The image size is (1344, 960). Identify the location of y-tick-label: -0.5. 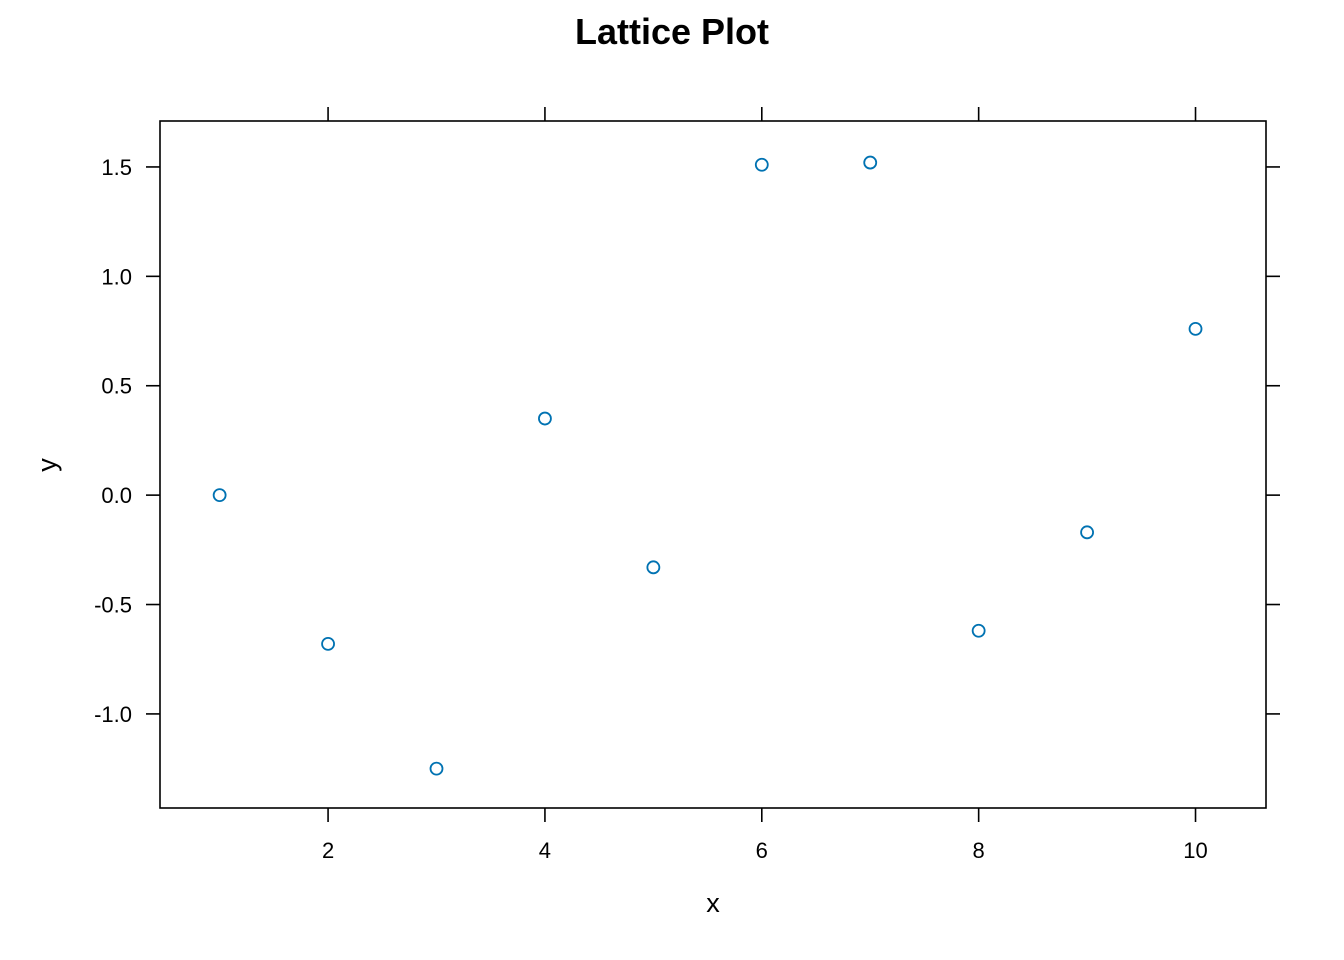
(113, 605).